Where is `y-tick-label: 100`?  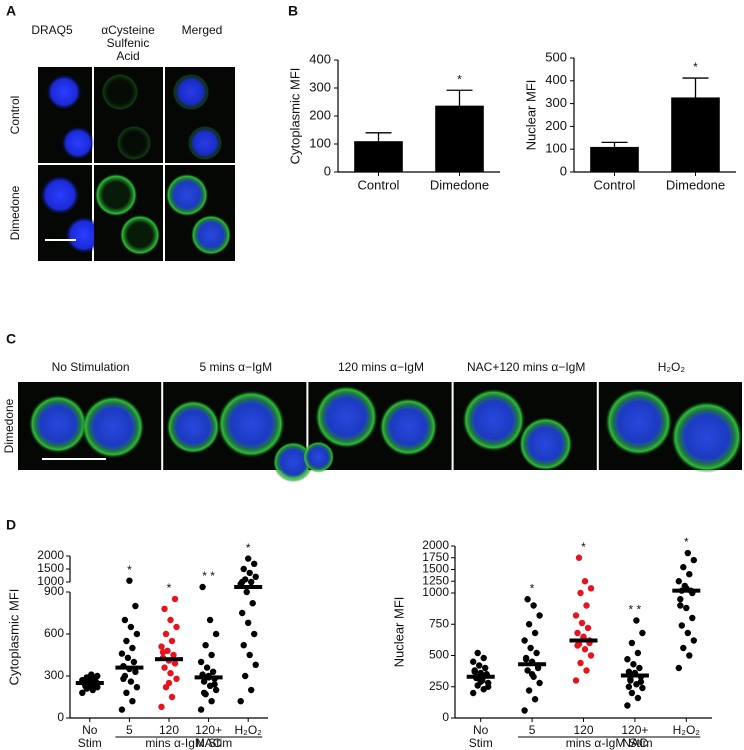 y-tick-label: 100 is located at coordinates (320, 142).